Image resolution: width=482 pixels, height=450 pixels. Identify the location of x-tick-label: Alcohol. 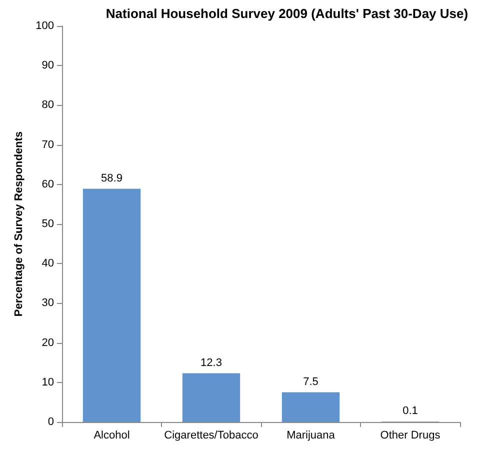
(112, 436).